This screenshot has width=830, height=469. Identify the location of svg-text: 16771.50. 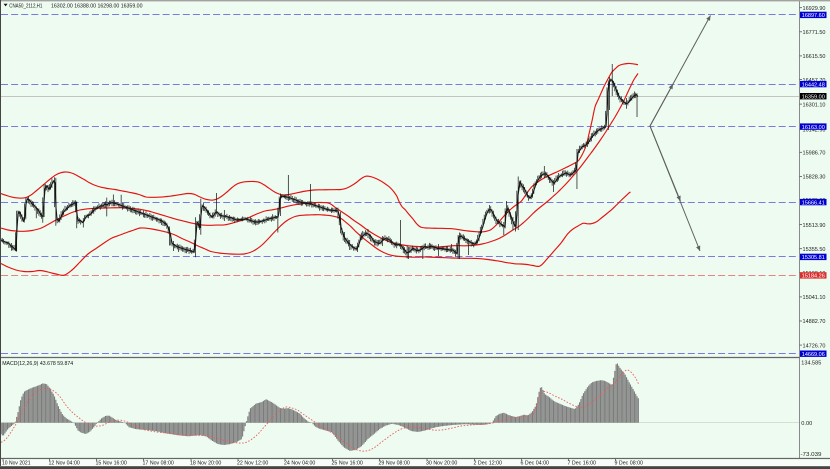
(814, 33).